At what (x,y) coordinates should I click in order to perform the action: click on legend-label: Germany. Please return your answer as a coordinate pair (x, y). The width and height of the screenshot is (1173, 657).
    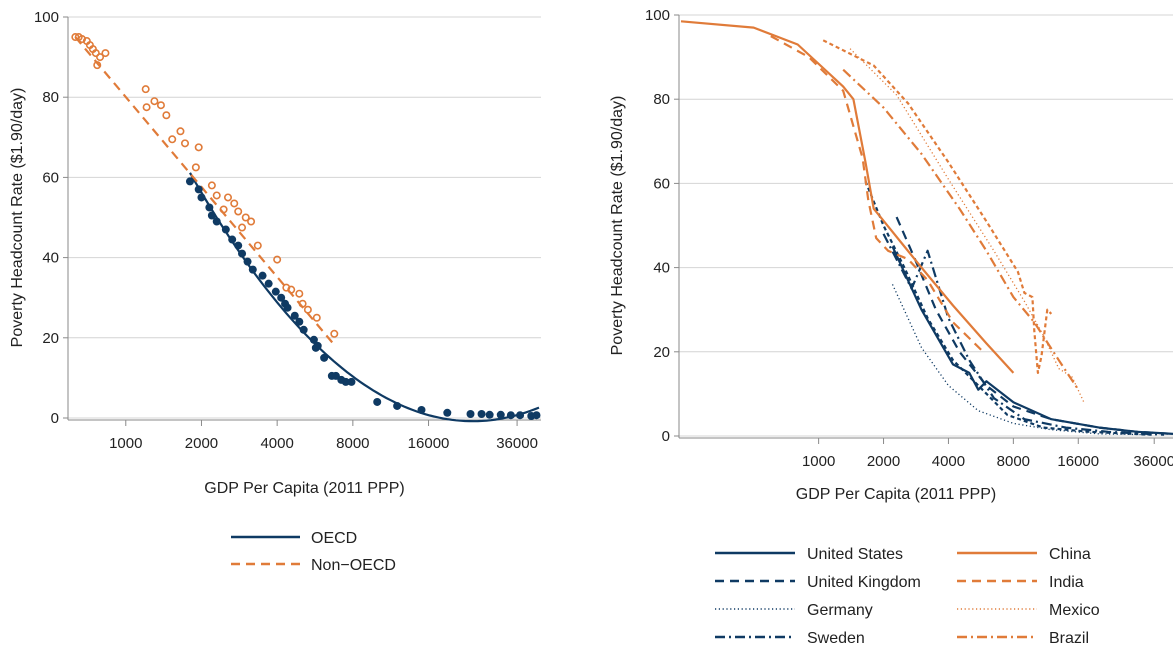
    Looking at the image, I should click on (840, 610).